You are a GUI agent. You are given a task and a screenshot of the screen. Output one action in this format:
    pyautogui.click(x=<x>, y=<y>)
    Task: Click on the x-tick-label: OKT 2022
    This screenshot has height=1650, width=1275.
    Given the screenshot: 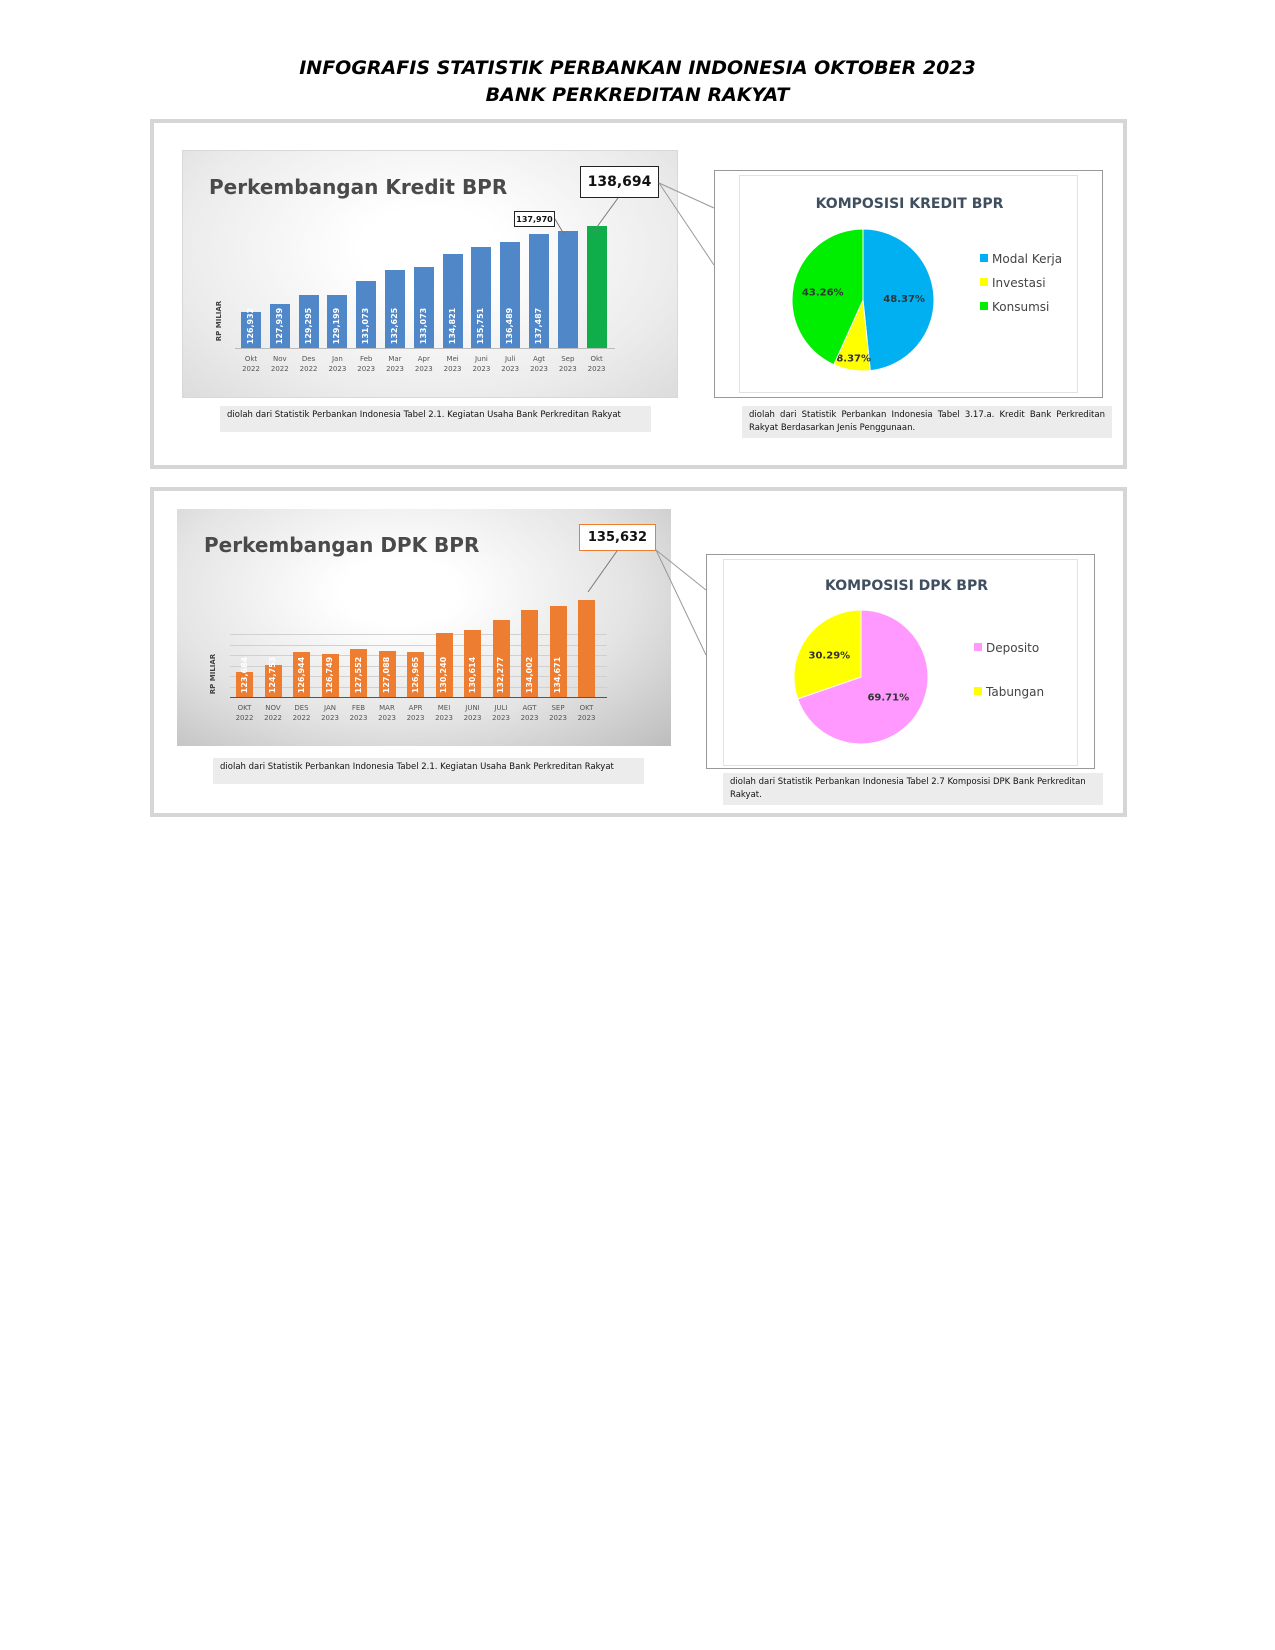 What is the action you would take?
    pyautogui.click(x=245, y=713)
    